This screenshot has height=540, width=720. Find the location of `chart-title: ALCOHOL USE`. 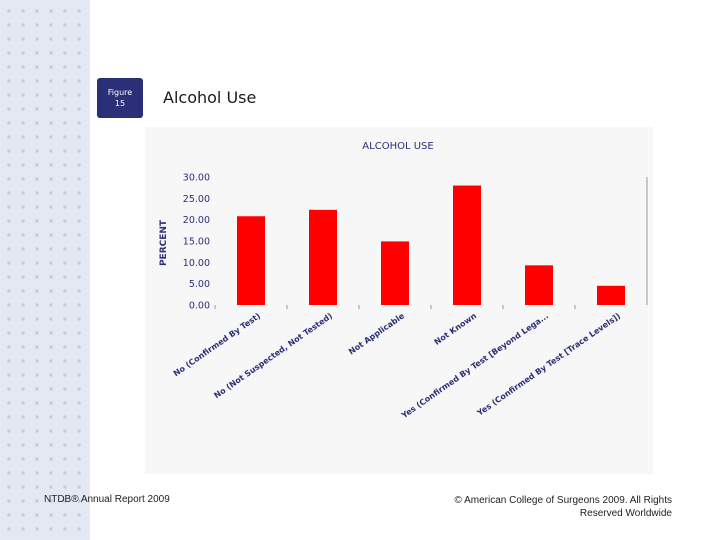

chart-title: ALCOHOL USE is located at coordinates (397, 146).